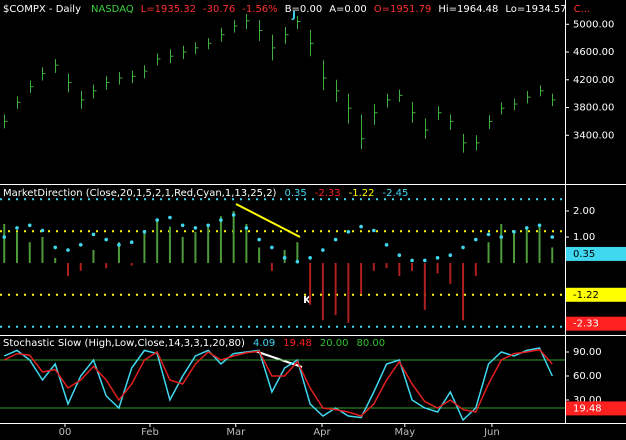 This screenshot has width=626, height=440. I want to click on quote: B=0.00, so click(304, 9).